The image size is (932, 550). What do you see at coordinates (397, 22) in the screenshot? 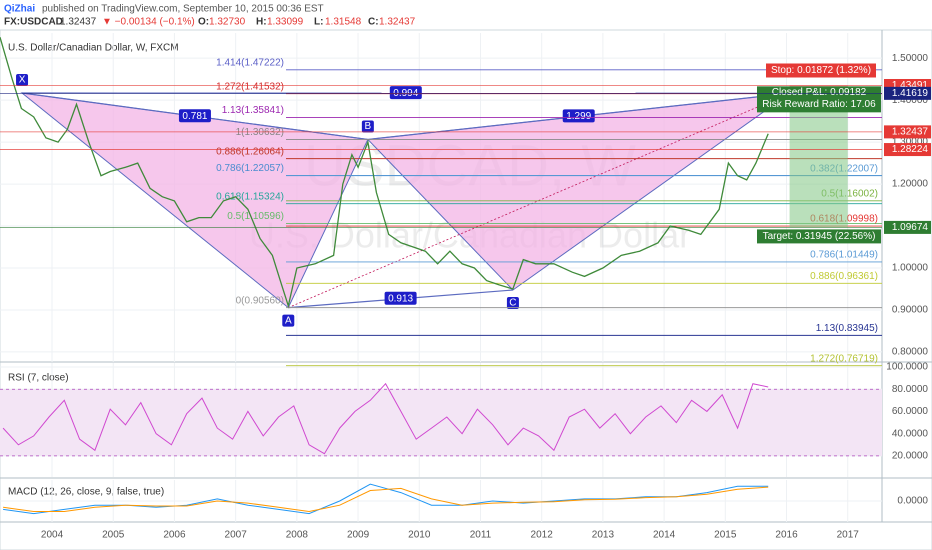
I see `ohlc-value: 1.32437` at bounding box center [397, 22].